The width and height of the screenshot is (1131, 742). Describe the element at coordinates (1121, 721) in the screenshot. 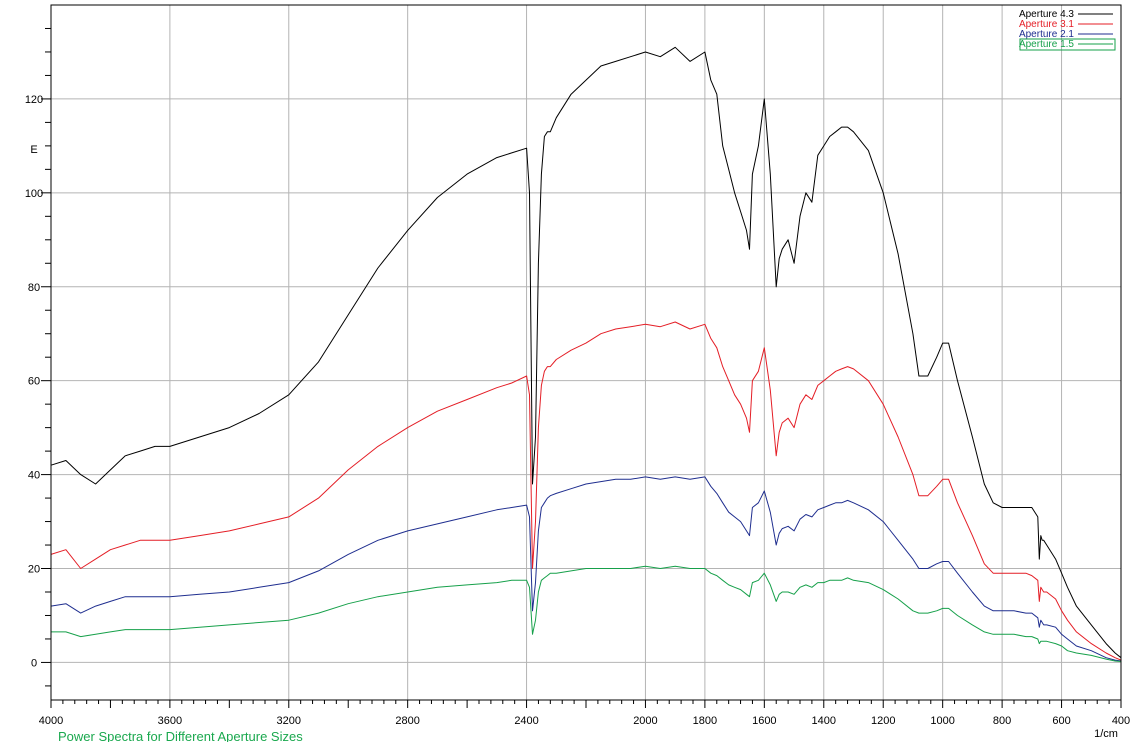

I see `x-tick-label: 400` at that location.